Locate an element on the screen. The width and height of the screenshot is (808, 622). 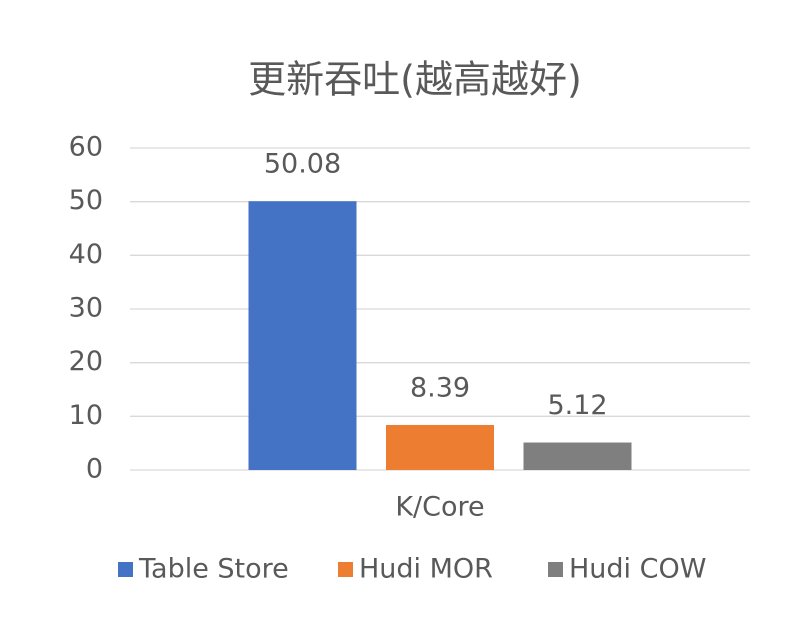
legend-label: Hudi COW is located at coordinates (637, 569).